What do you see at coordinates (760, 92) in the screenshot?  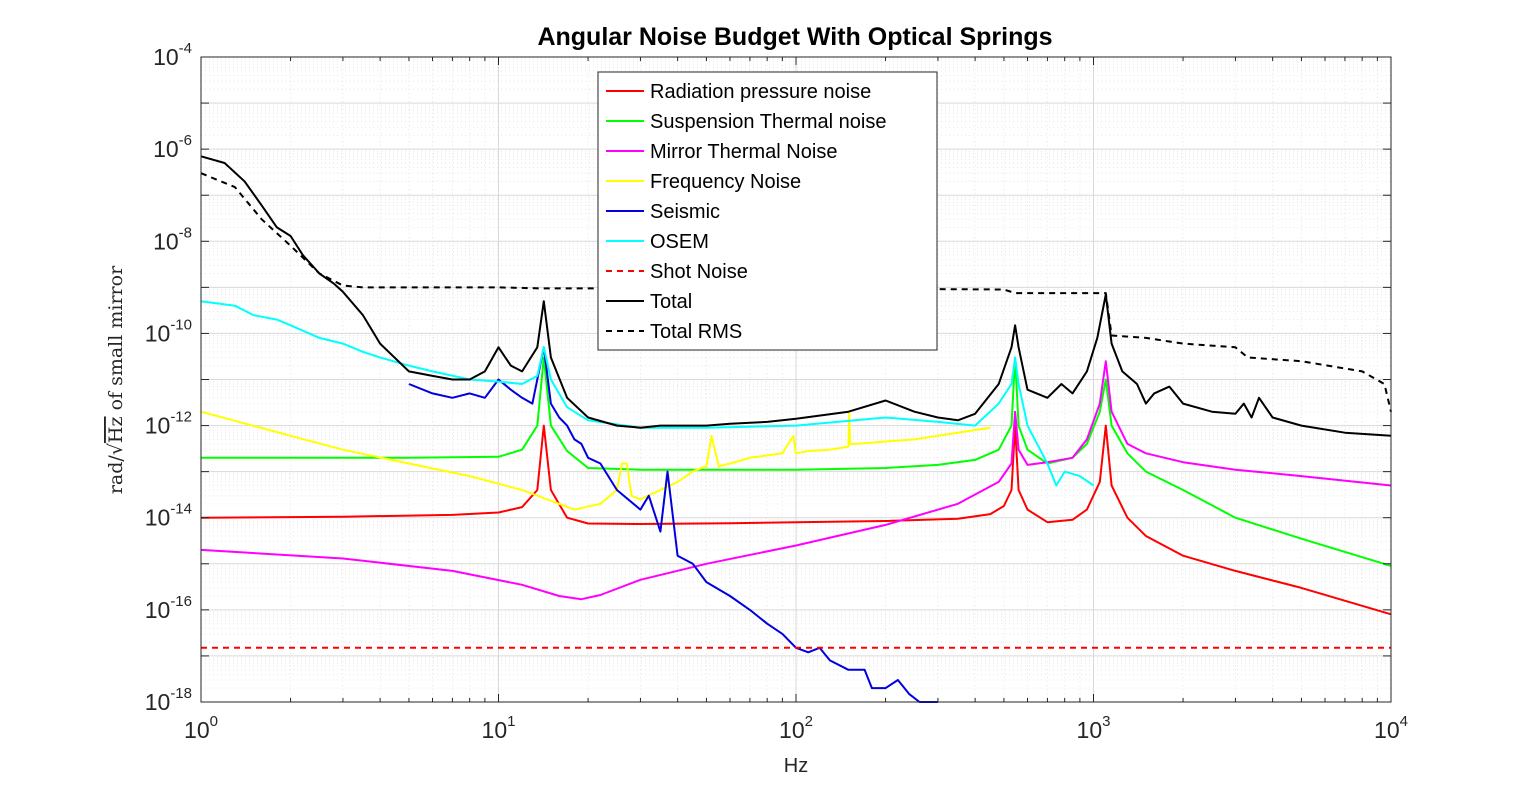 I see `legend-entry-label: Radiation pressure noise` at bounding box center [760, 92].